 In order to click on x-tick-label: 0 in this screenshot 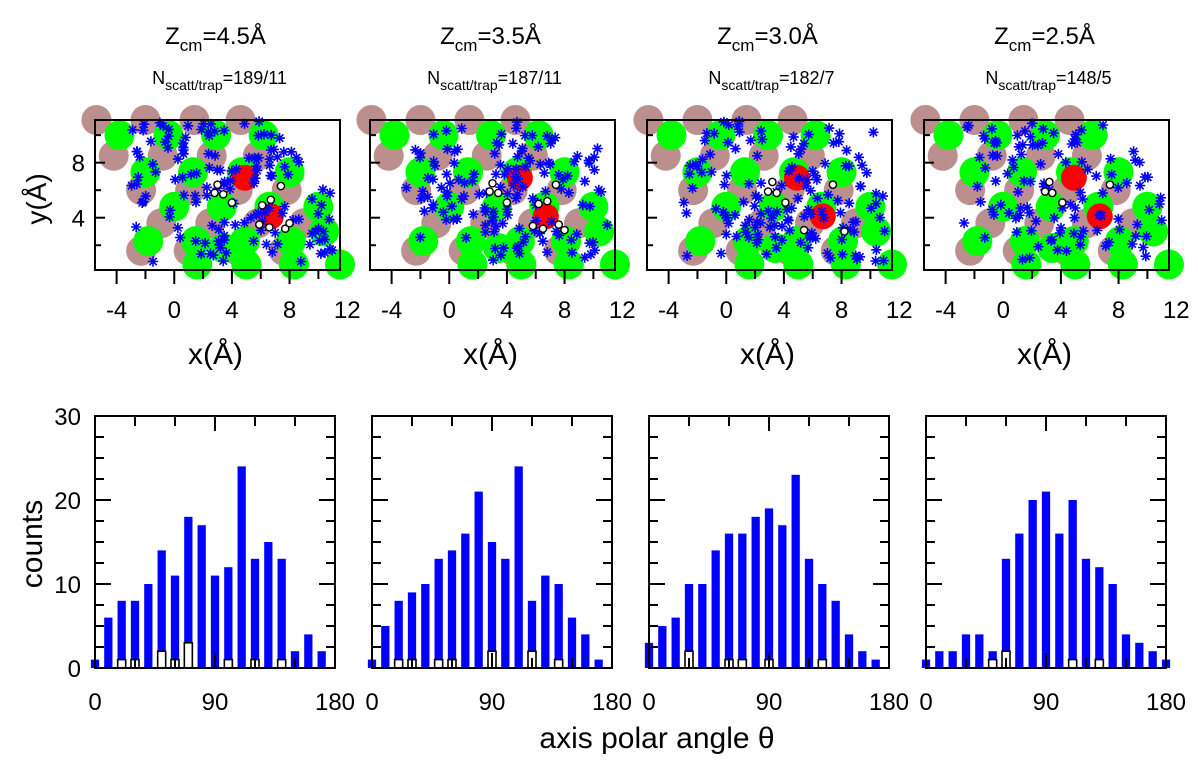, I will do `click(925, 702)`.